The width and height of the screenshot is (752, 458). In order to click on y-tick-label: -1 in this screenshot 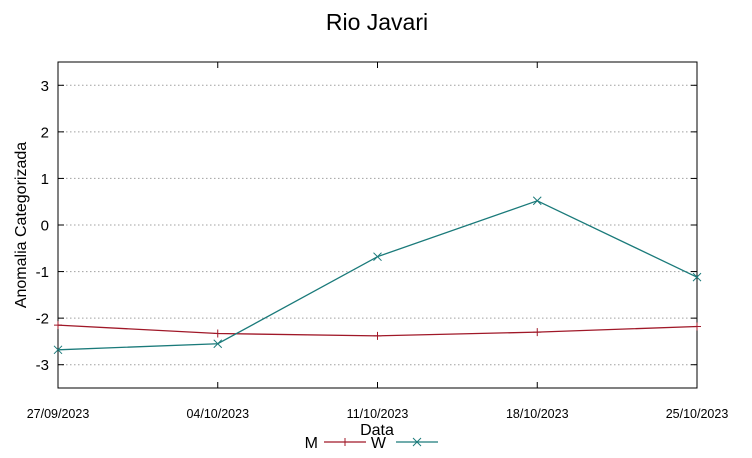, I will do `click(42, 272)`.